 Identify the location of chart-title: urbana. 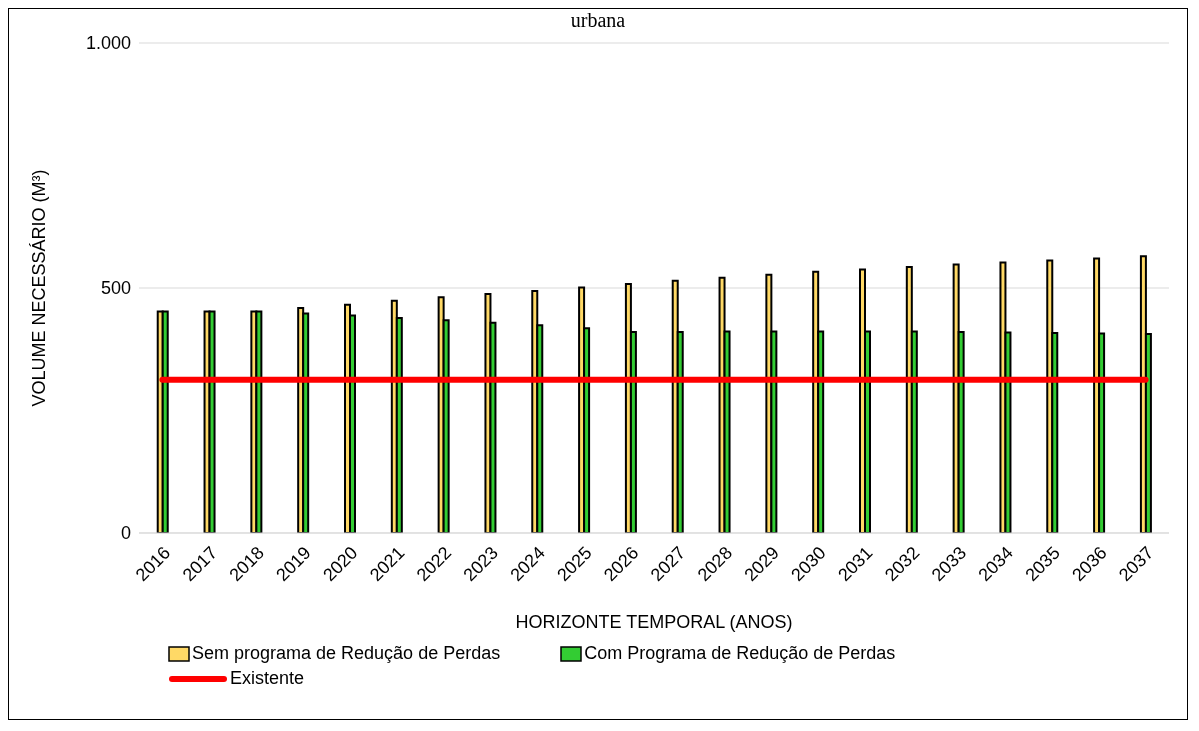
(598, 21).